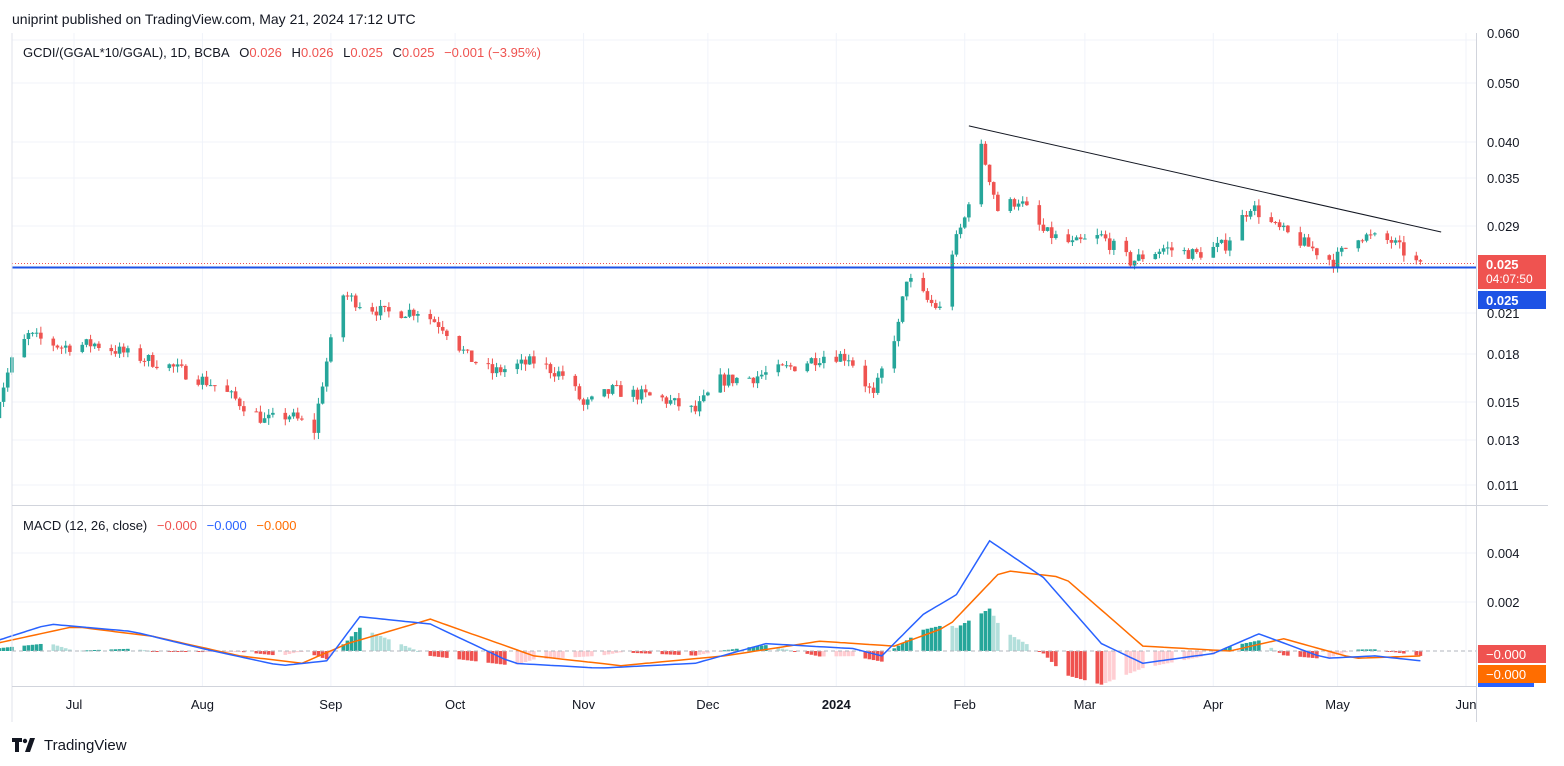 The width and height of the screenshot is (1564, 766). What do you see at coordinates (265, 52) in the screenshot?
I see `open-value: 0.026` at bounding box center [265, 52].